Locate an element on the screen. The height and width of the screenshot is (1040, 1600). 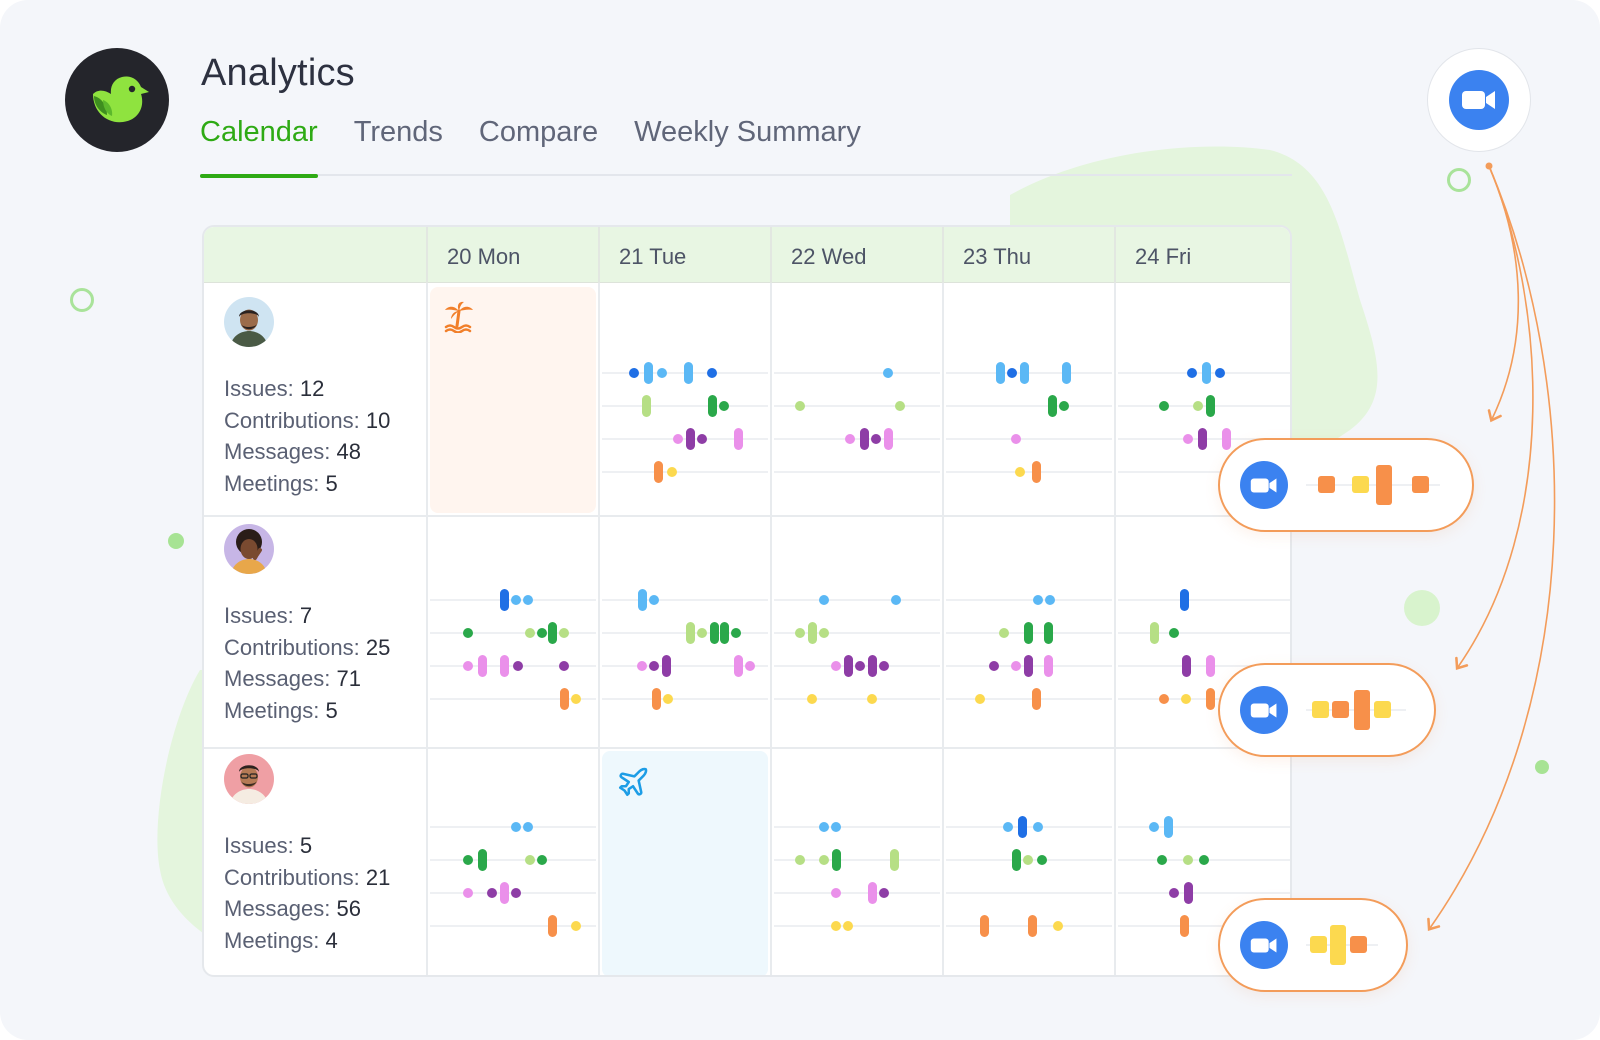
tab-calendar: Calendar is located at coordinates (259, 144).